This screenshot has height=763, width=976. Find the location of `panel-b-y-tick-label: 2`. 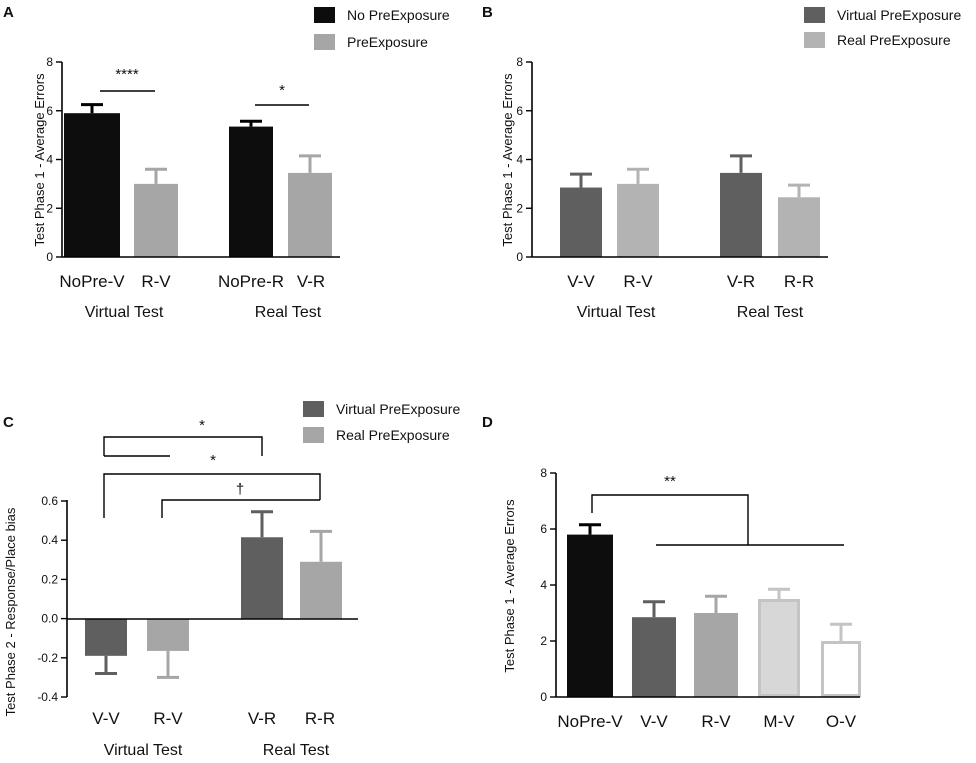

panel-b-y-tick-label: 2 is located at coordinates (519, 208).